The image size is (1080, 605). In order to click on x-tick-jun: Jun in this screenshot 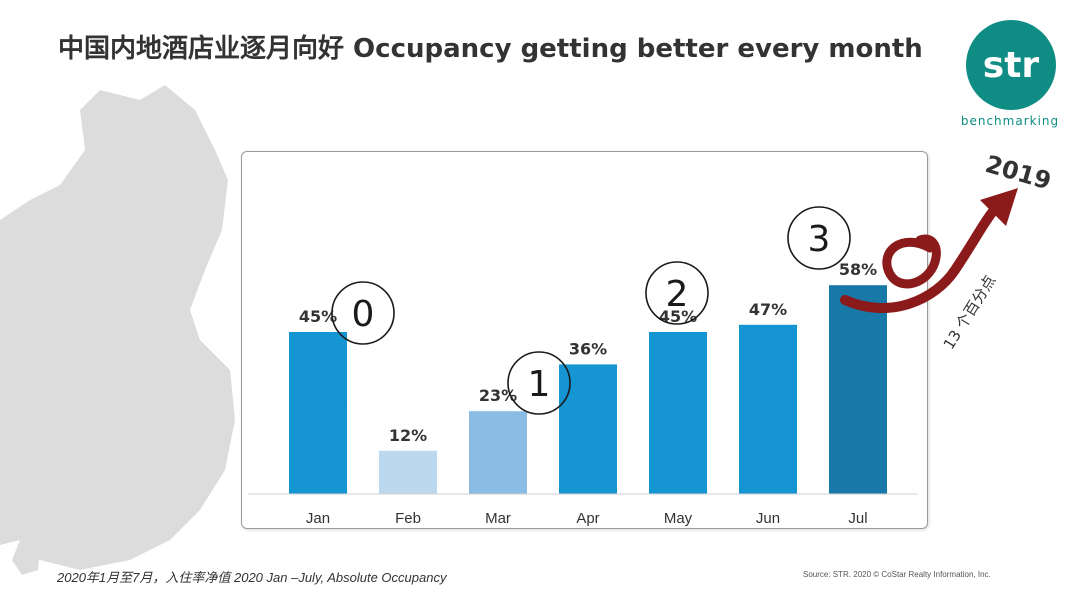, I will do `click(768, 518)`.